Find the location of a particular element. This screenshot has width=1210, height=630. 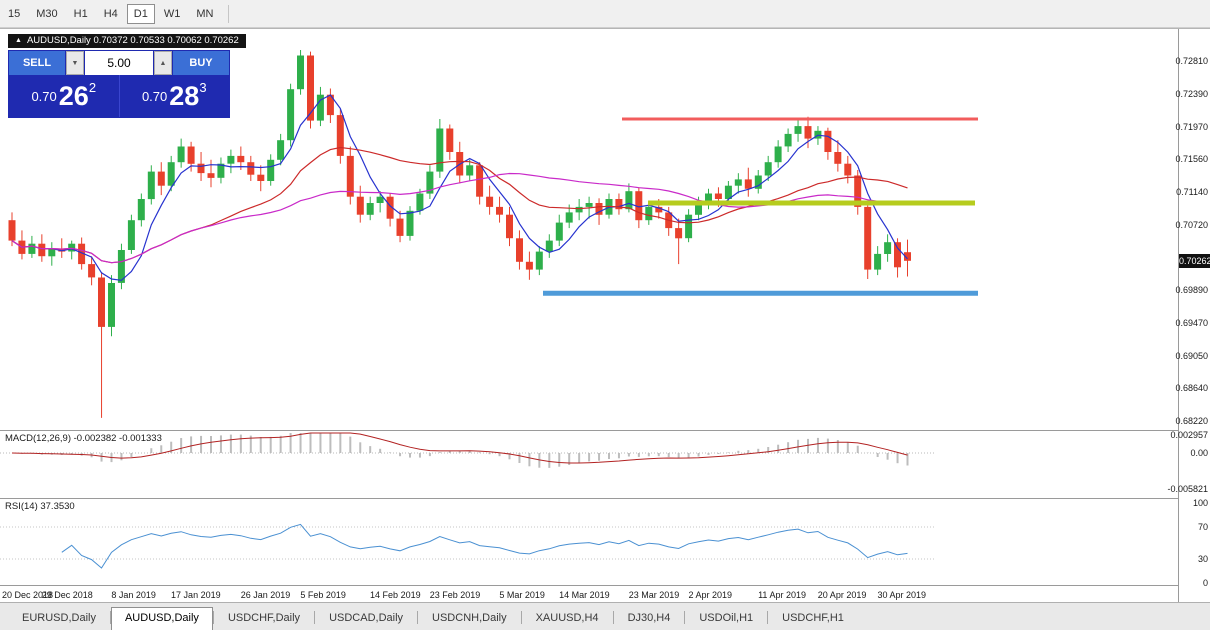

macd-panel is located at coordinates (589, 464).